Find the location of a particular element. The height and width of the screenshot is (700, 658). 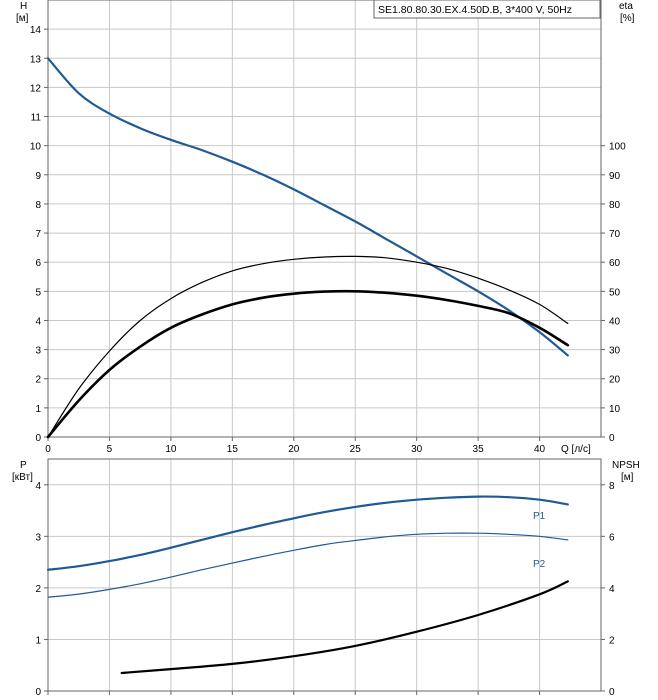

series-line-p1 is located at coordinates (307, 533).